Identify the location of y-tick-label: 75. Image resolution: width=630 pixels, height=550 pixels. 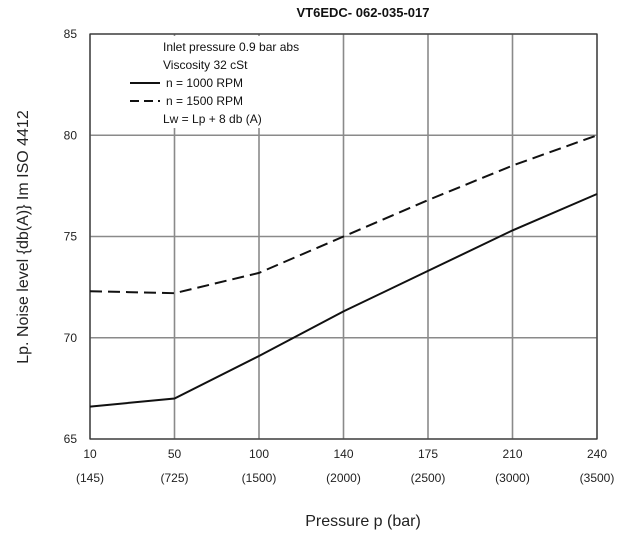
(71, 237).